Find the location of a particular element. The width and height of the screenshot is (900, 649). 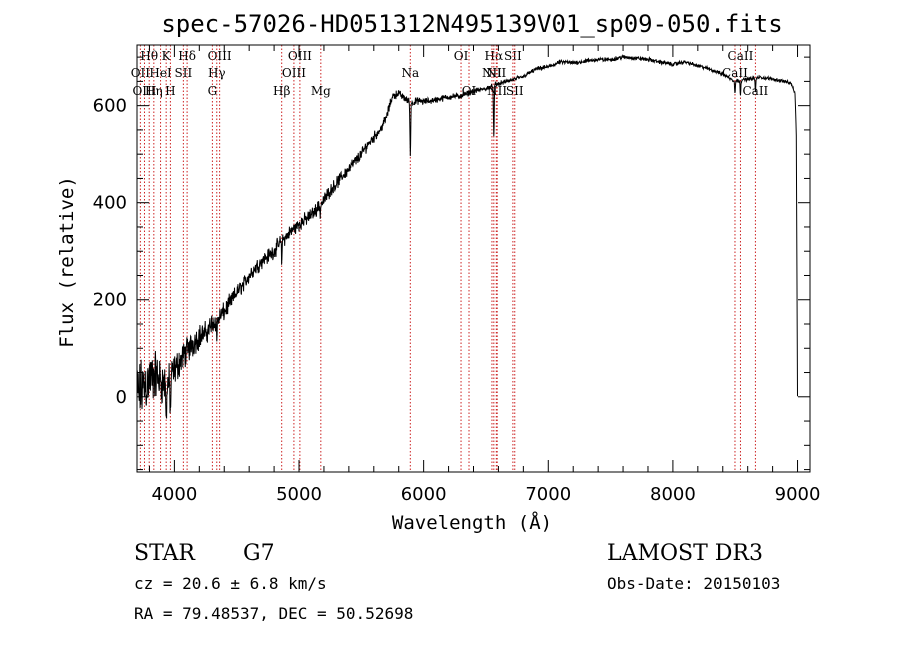

y-tick-label: 0 is located at coordinates (121, 397).